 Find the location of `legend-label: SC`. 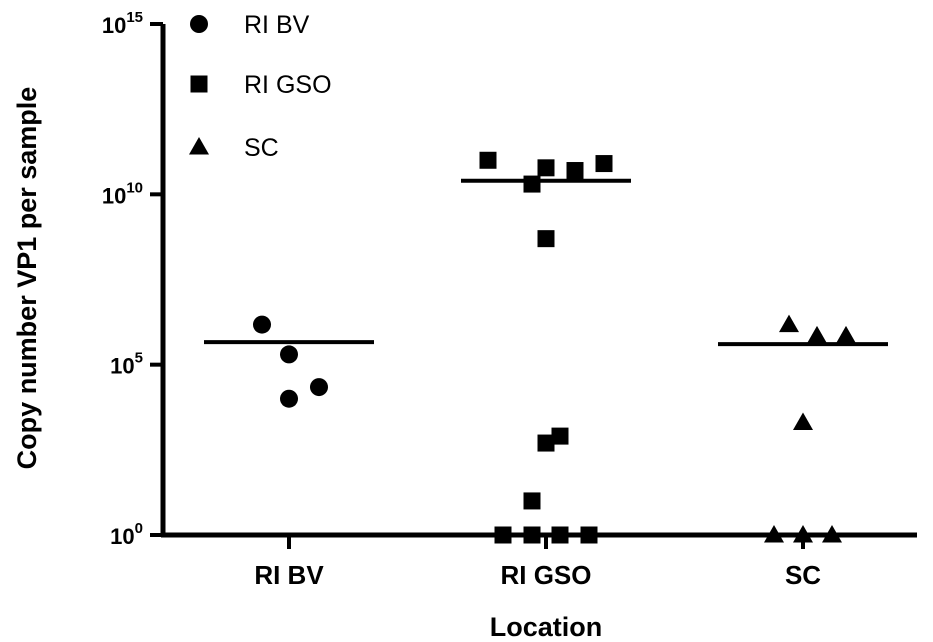

legend-label: SC is located at coordinates (261, 148).